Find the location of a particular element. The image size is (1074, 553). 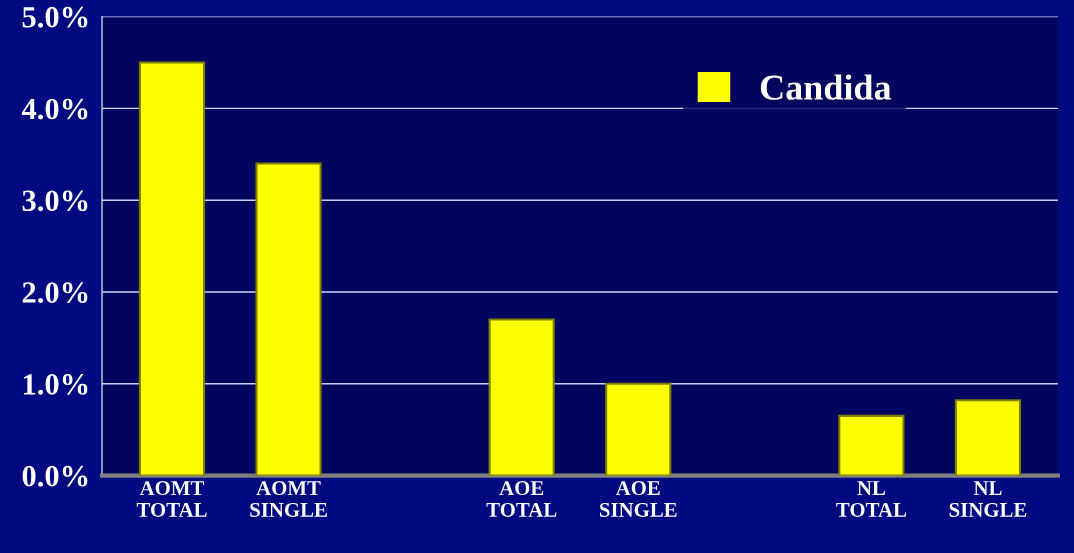

y-tick-label: 3.0% is located at coordinates (55, 201).